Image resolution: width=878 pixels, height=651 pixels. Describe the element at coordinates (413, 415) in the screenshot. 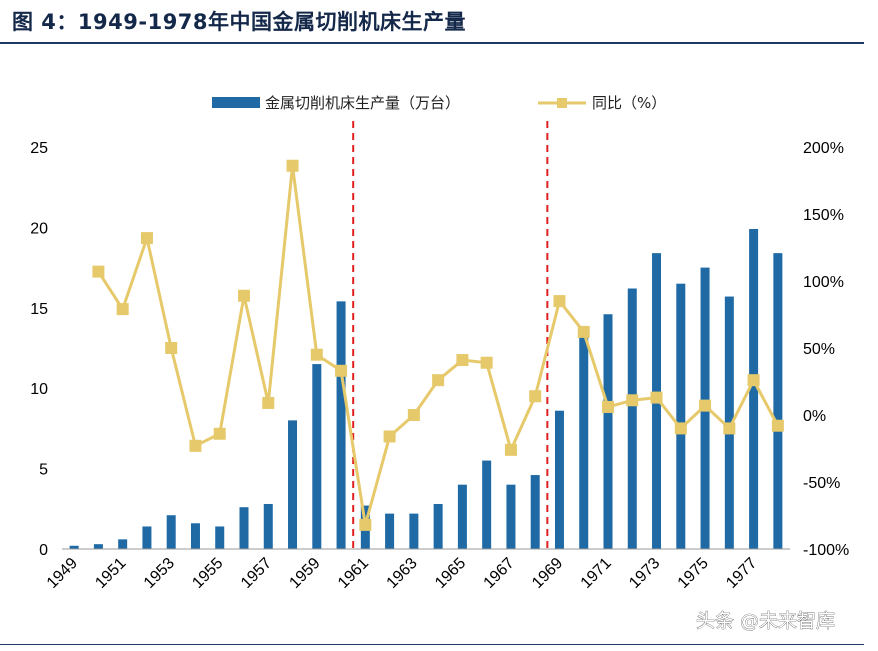

I see `yoy-marker-1963` at that location.